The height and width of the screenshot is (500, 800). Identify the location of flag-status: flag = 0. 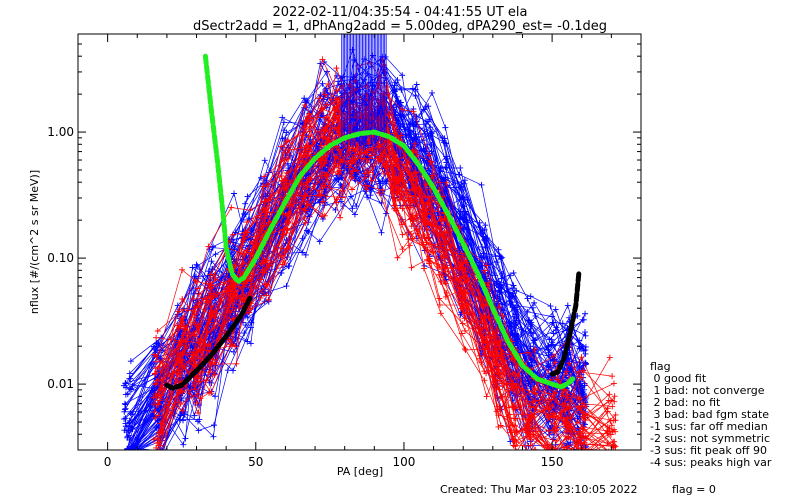
(694, 489).